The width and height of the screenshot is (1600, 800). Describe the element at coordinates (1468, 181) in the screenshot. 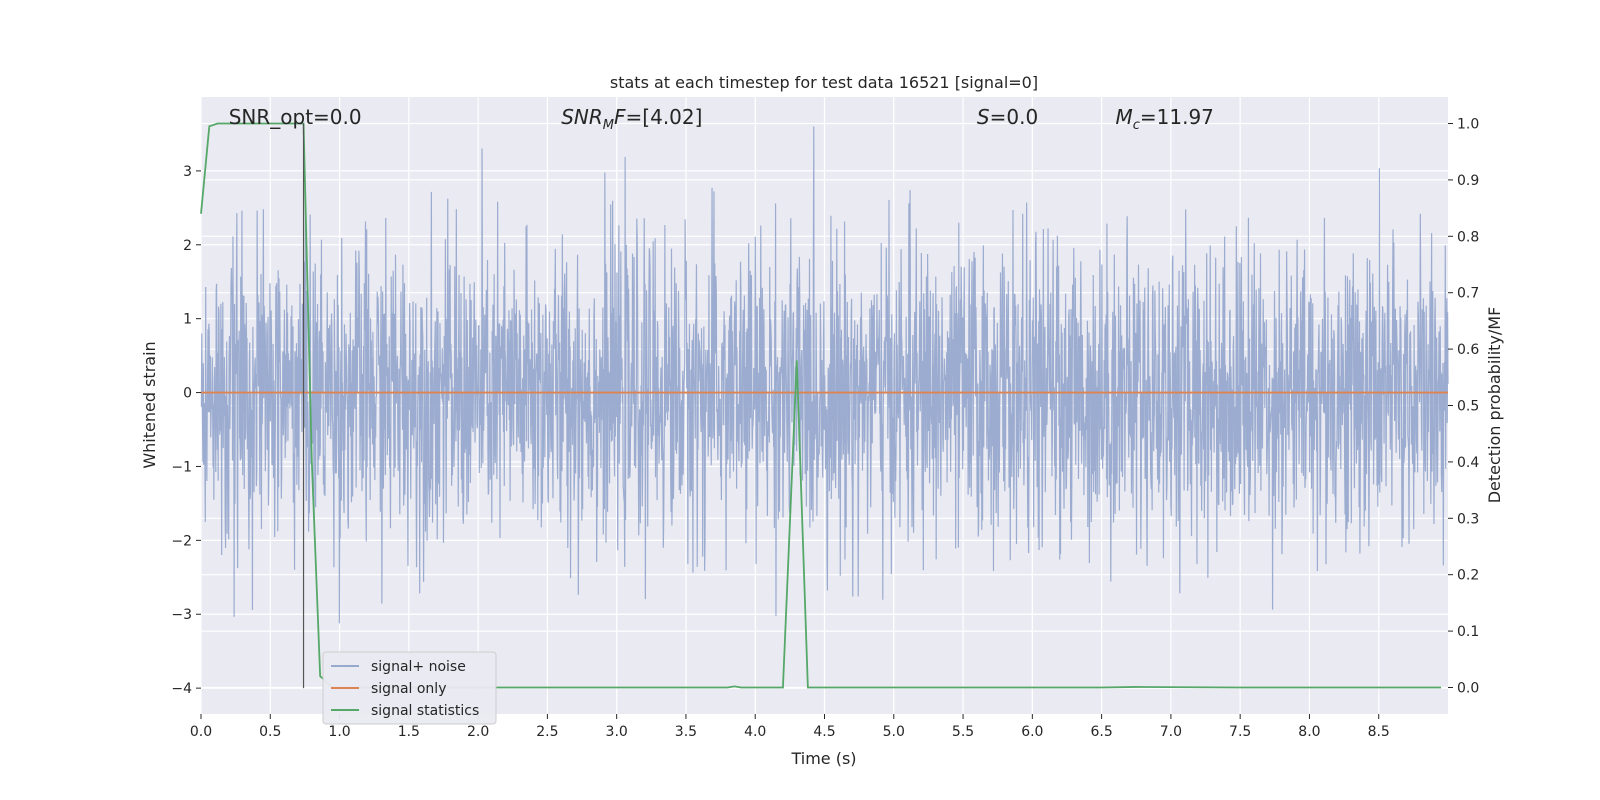

I see `y2-tick-label: 0.9` at that location.